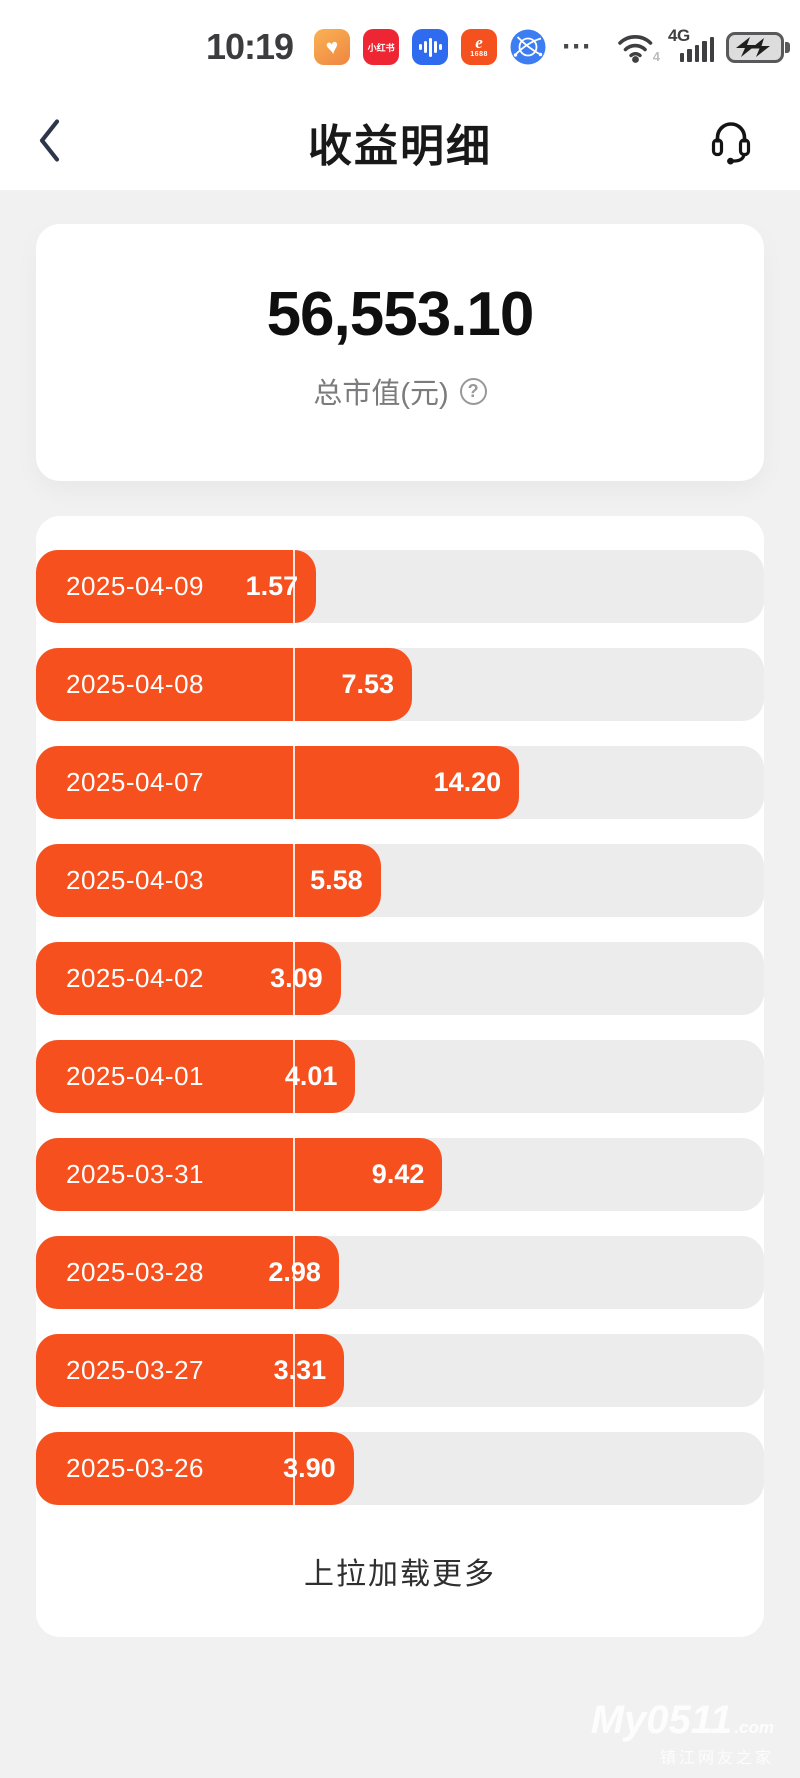 This screenshot has height=1778, width=800. Describe the element at coordinates (656, 56) in the screenshot. I see `wifi-speed-indicator: 4` at that location.